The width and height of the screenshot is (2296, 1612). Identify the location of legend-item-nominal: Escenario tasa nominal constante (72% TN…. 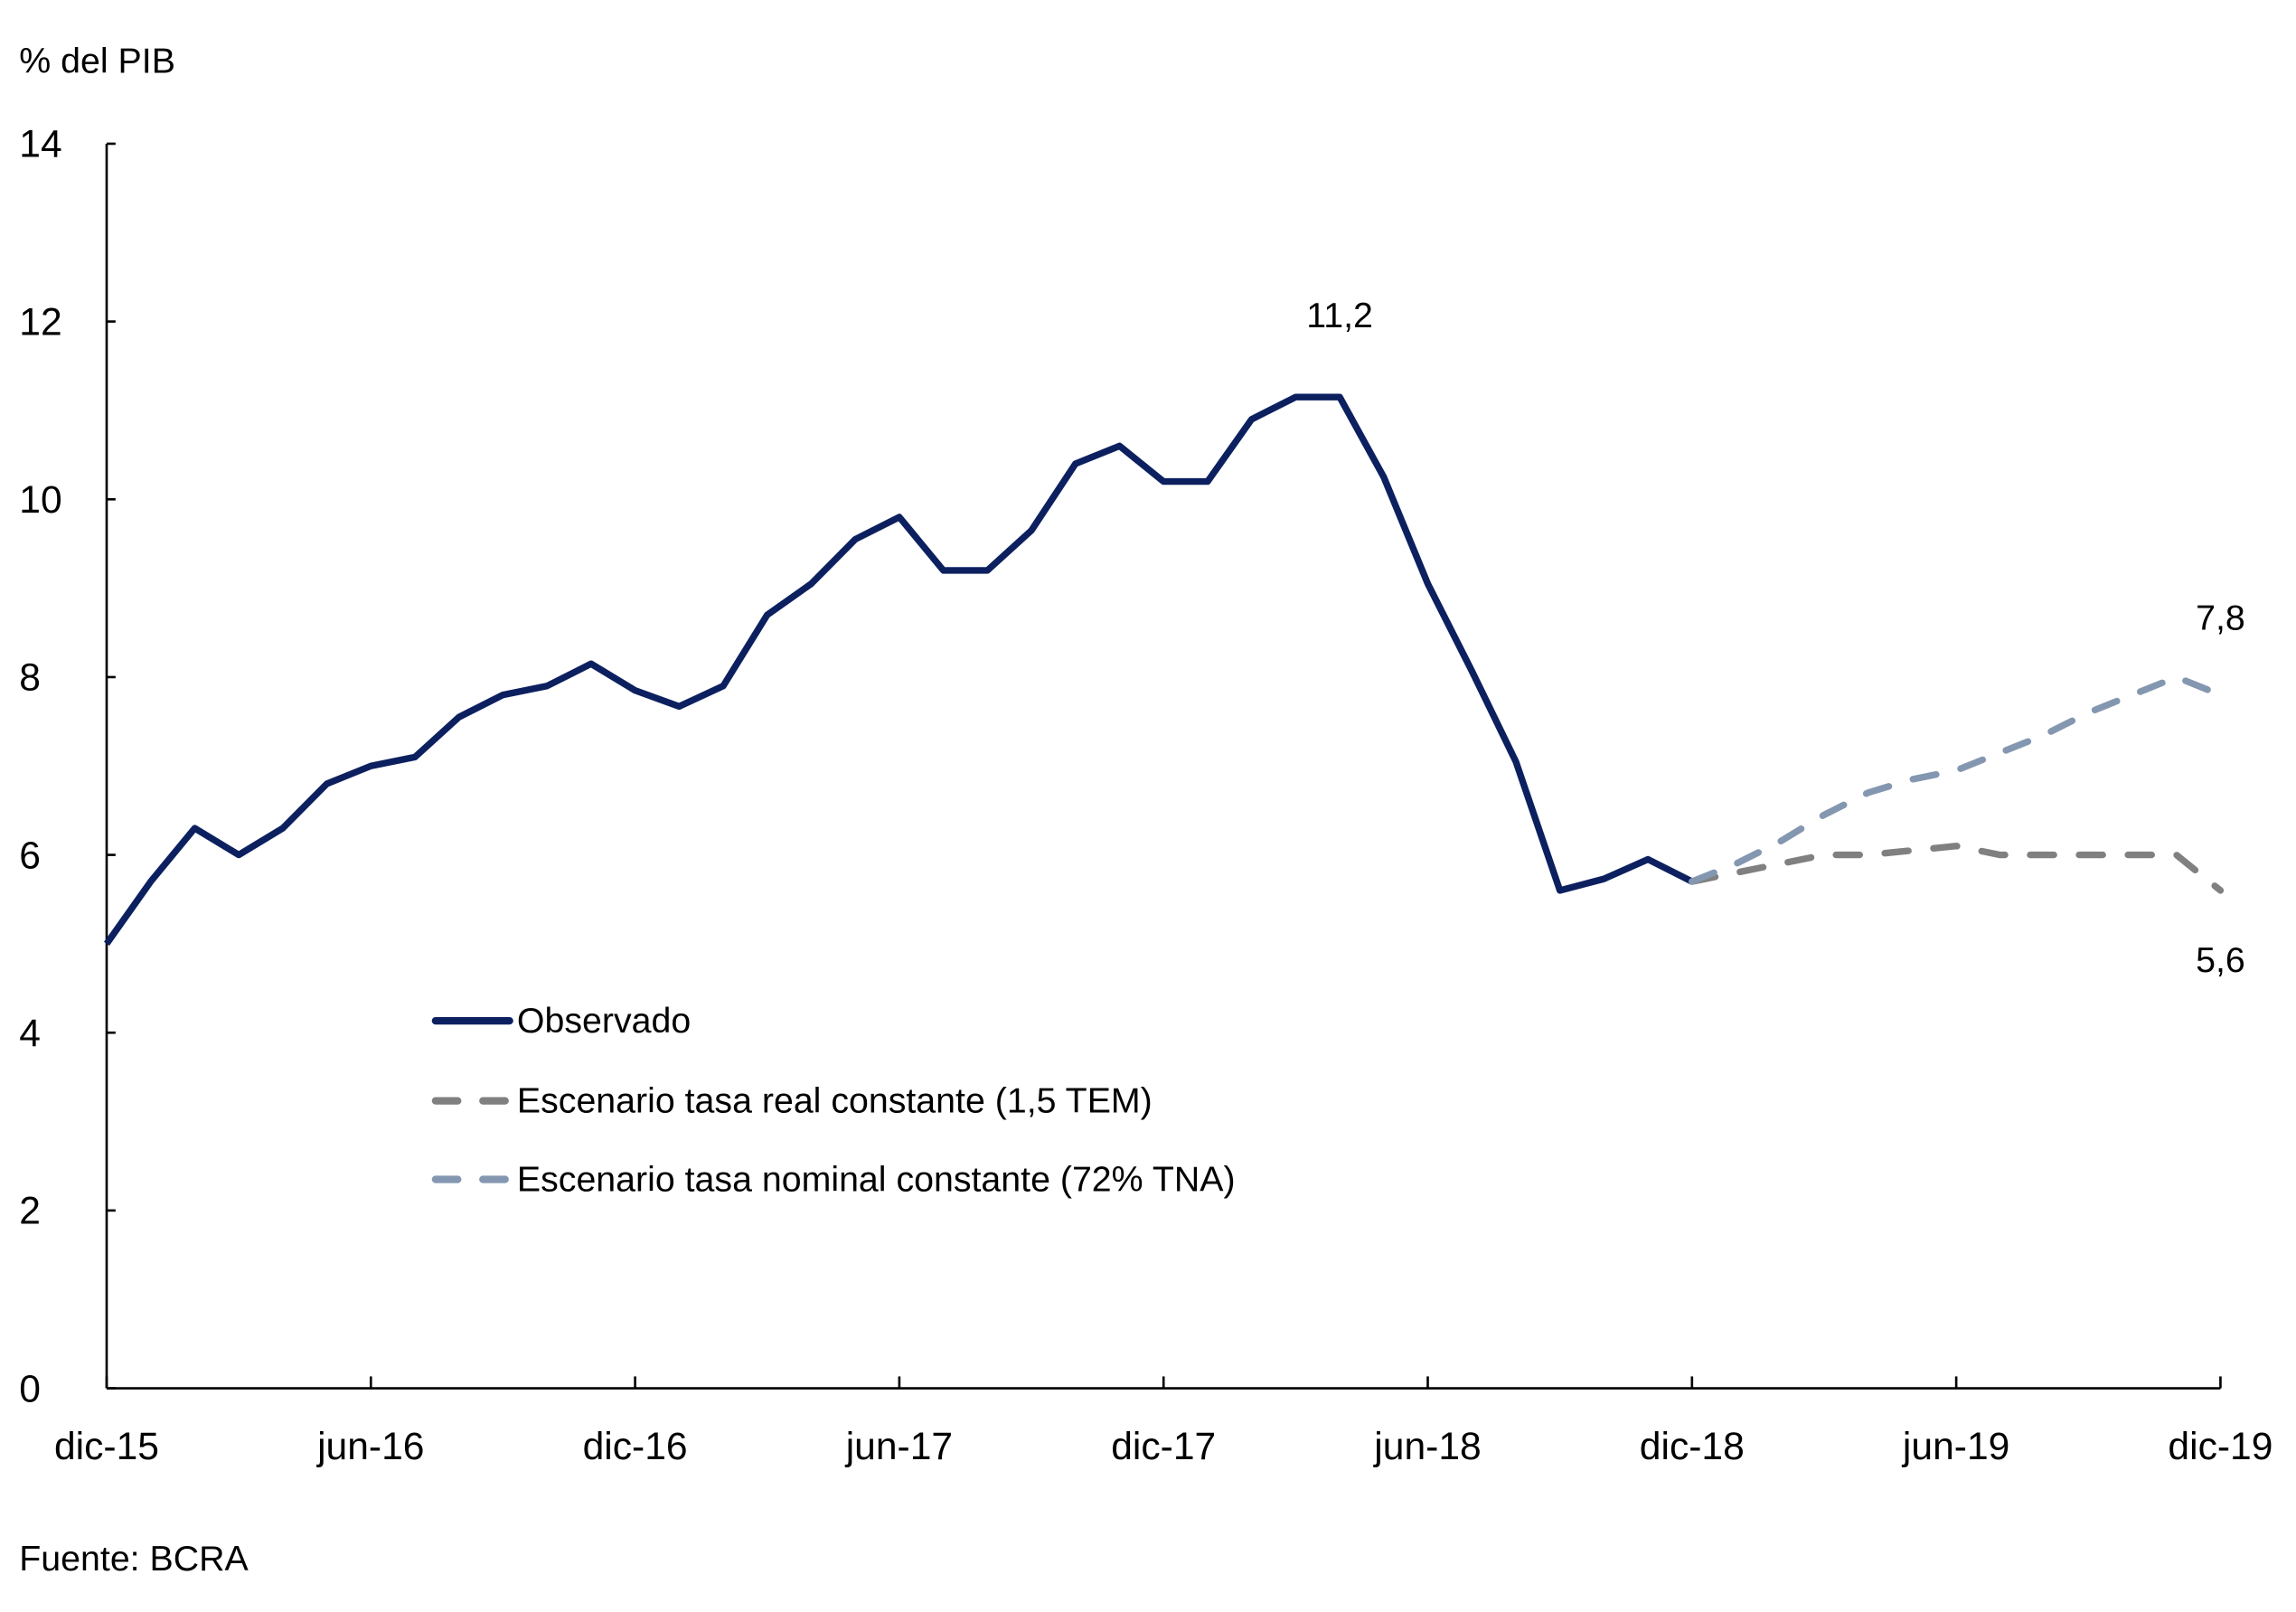
(833, 1180).